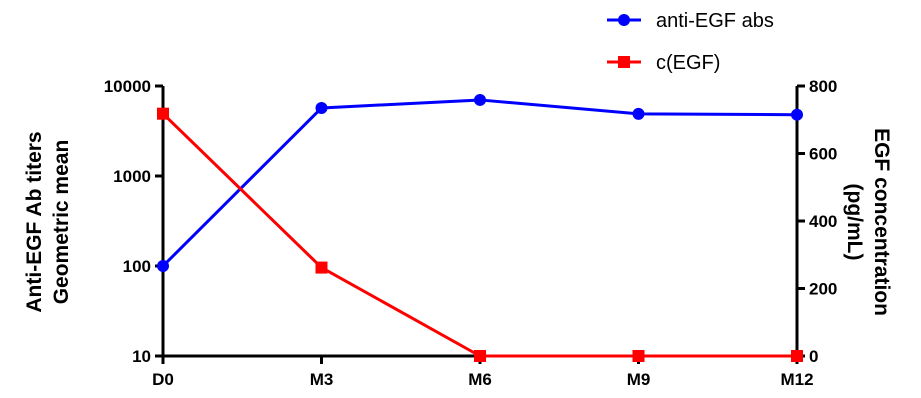  Describe the element at coordinates (639, 379) in the screenshot. I see `x-tick-label: M9` at that location.